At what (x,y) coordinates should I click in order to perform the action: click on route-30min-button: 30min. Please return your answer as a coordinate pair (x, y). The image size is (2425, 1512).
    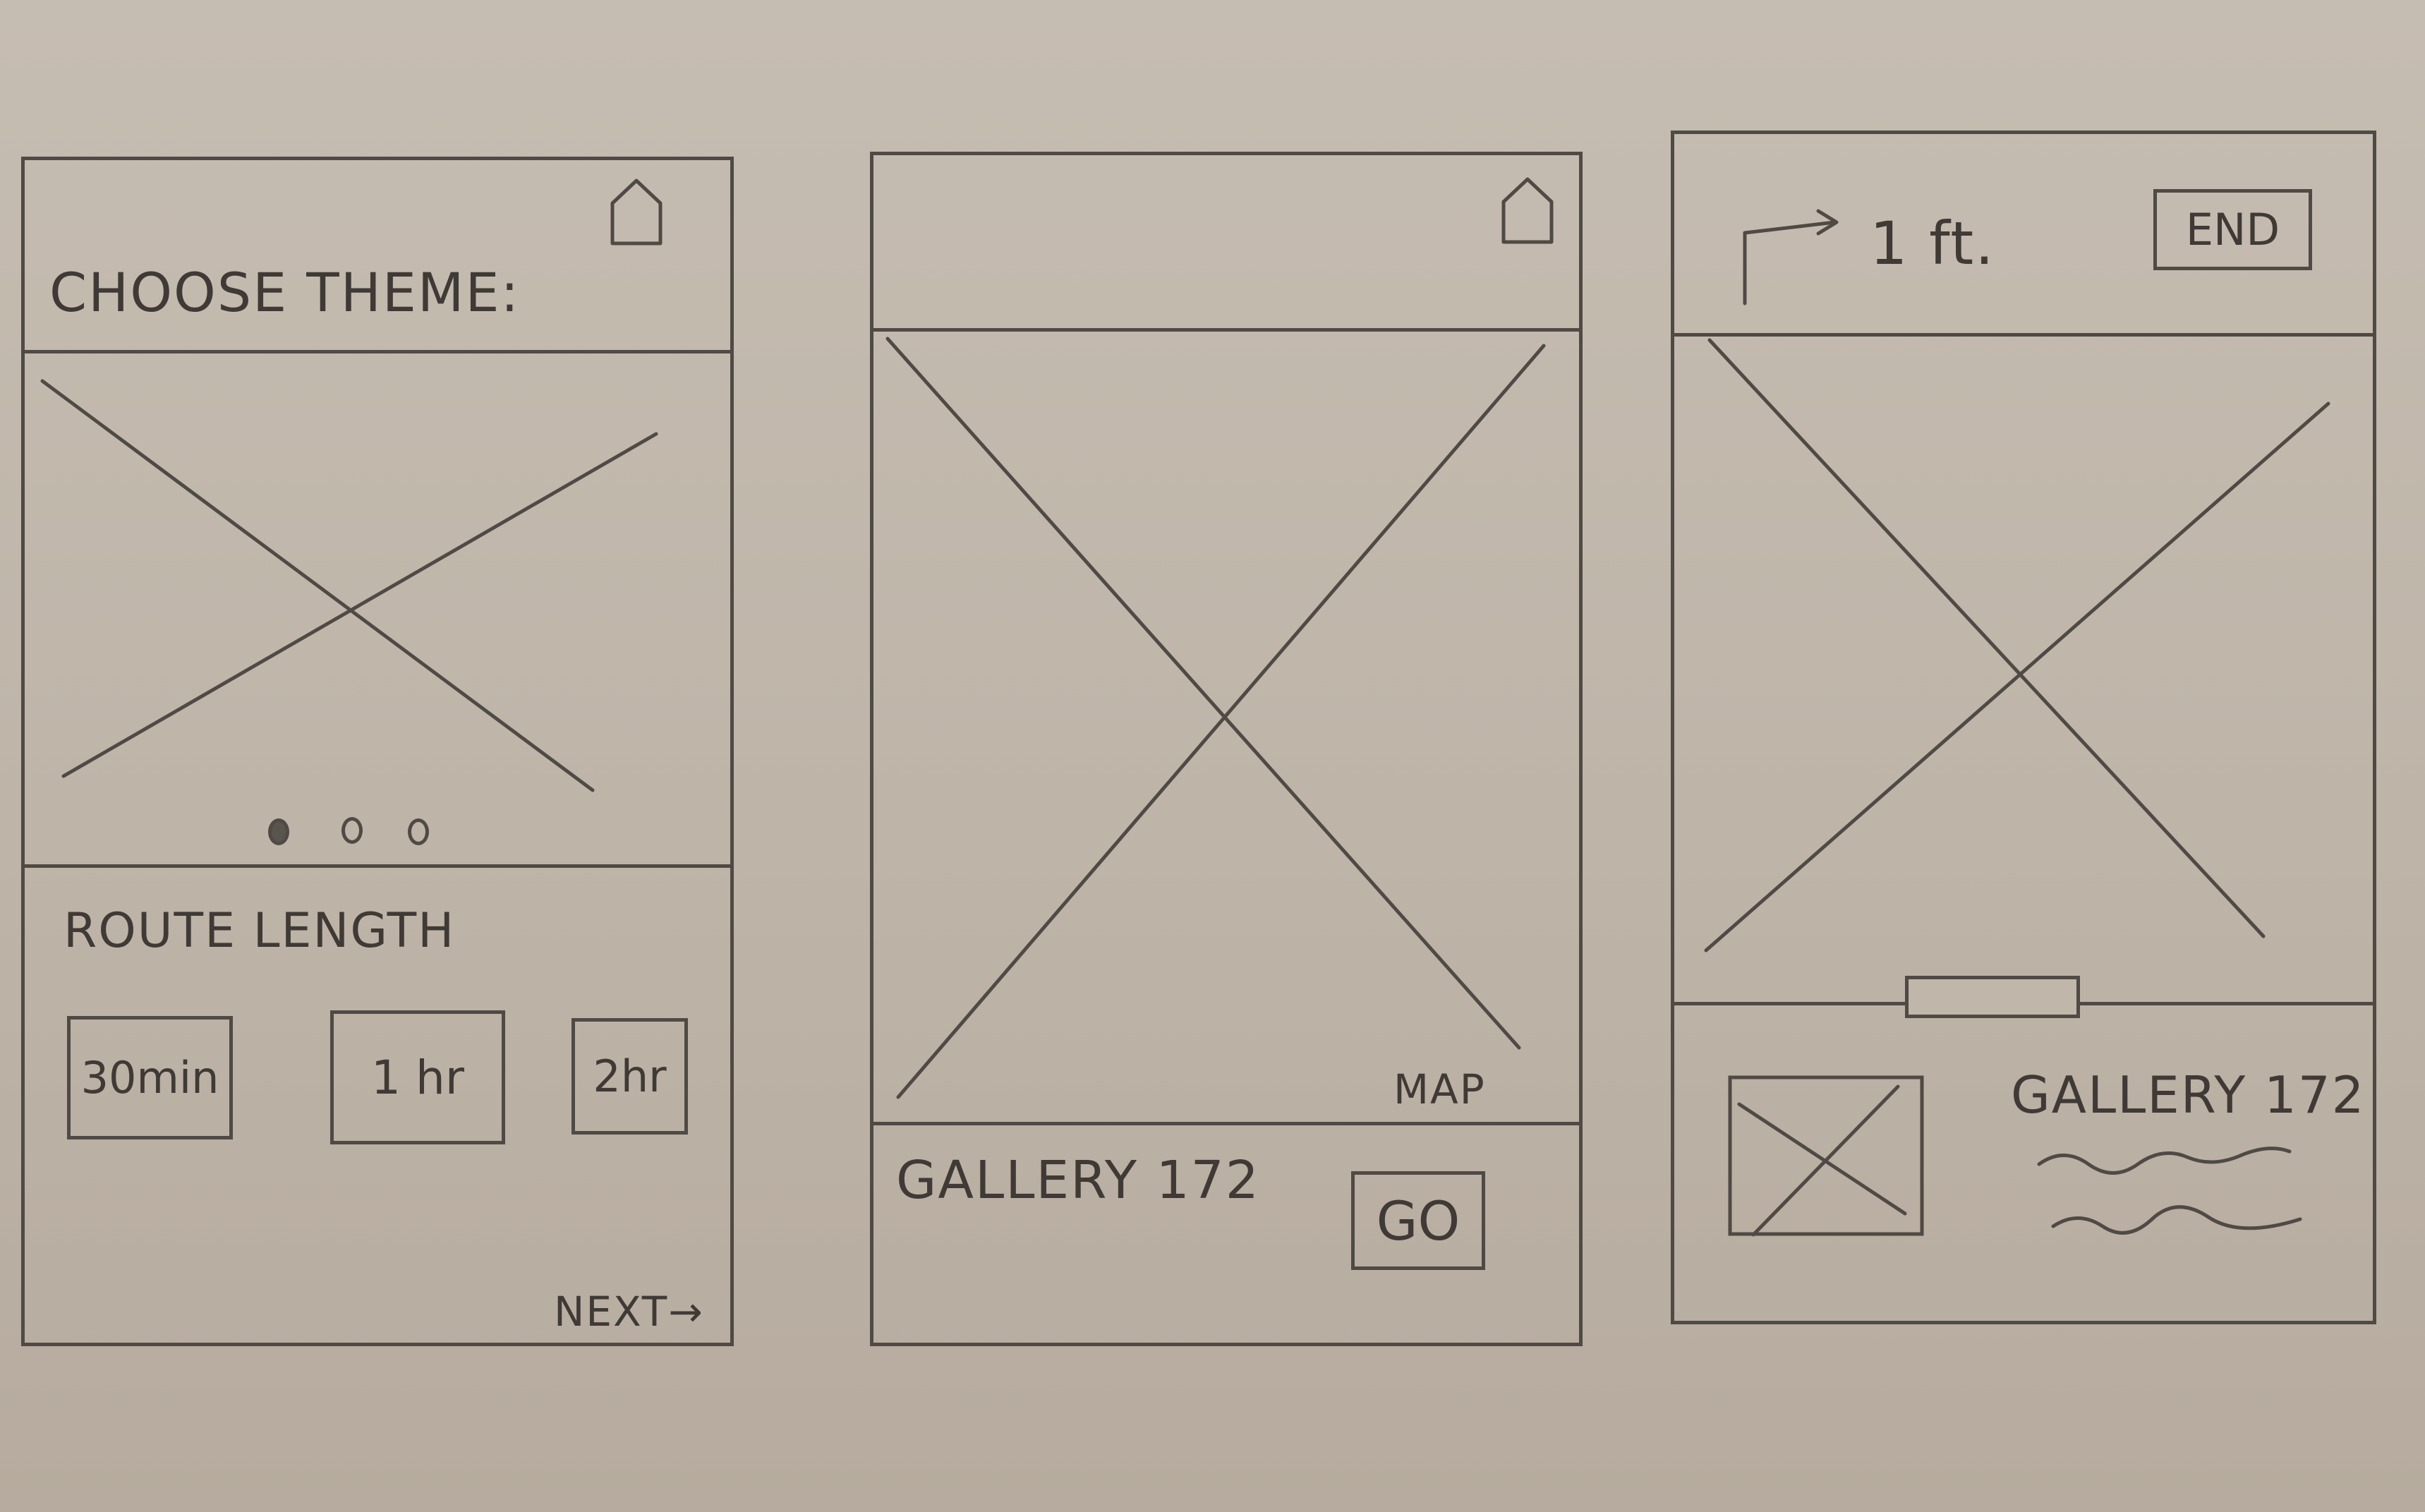
    Looking at the image, I should click on (150, 1077).